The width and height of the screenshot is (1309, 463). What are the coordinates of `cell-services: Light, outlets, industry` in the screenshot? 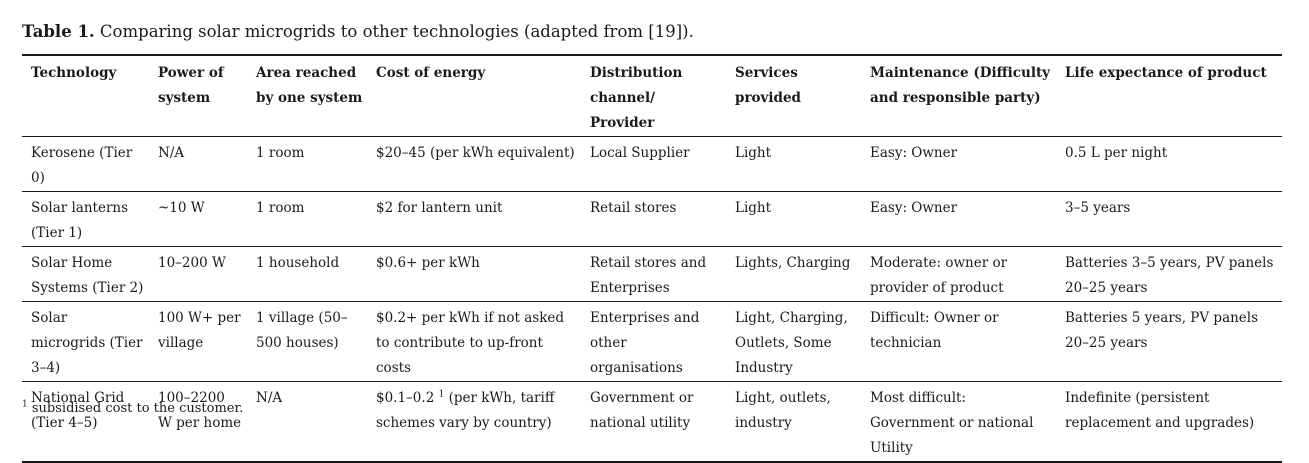 It's located at (783, 410).